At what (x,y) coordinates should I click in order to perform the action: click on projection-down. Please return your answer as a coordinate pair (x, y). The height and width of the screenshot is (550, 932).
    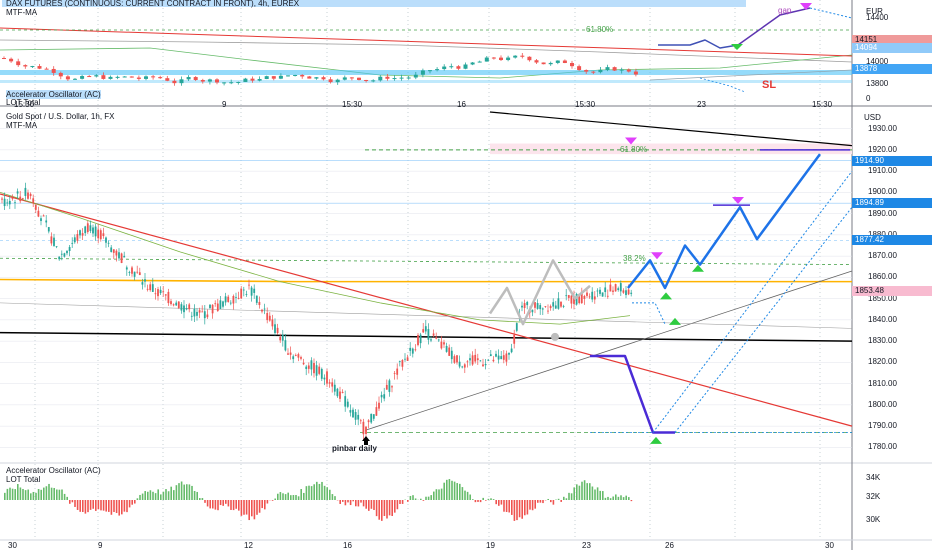
    Looking at the image, I should click on (632, 394).